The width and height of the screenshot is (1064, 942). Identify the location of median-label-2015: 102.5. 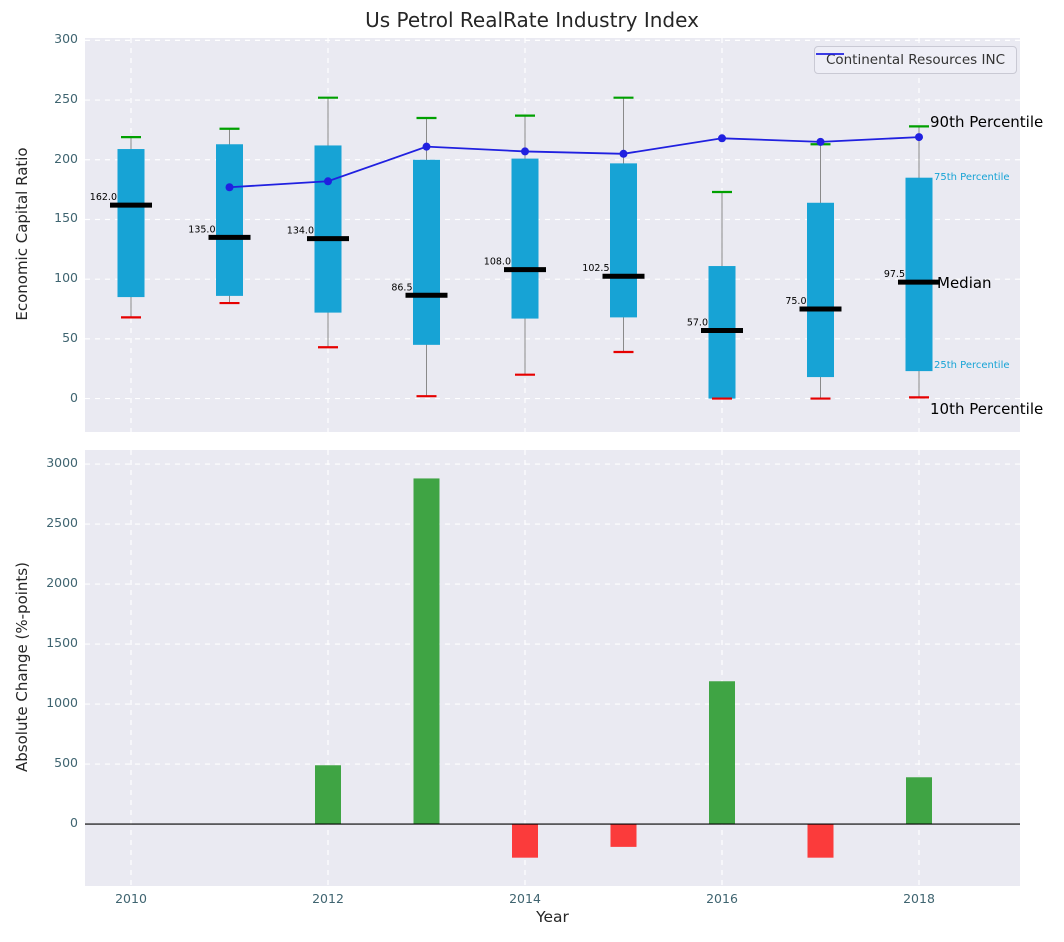
(595, 268).